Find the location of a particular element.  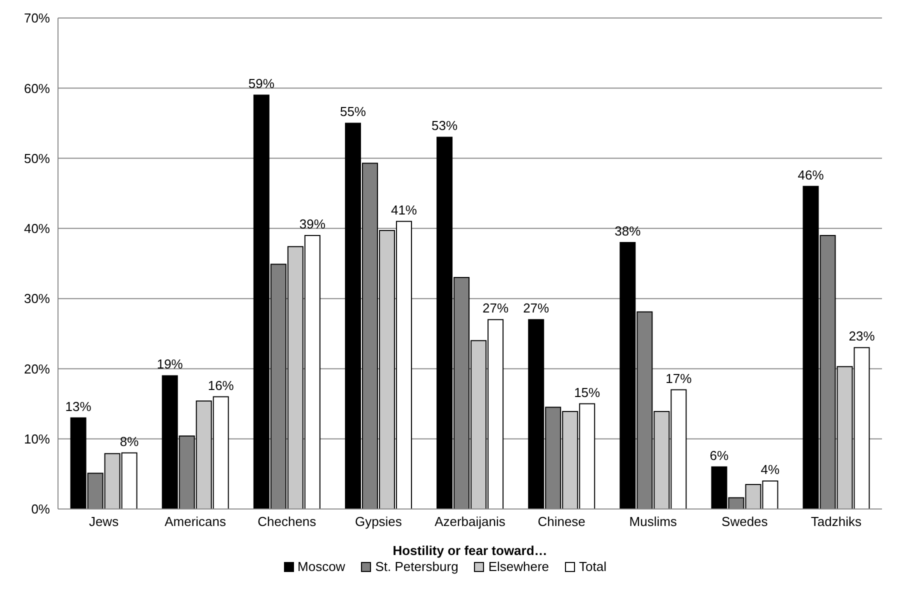

data-label: 46% is located at coordinates (811, 174).